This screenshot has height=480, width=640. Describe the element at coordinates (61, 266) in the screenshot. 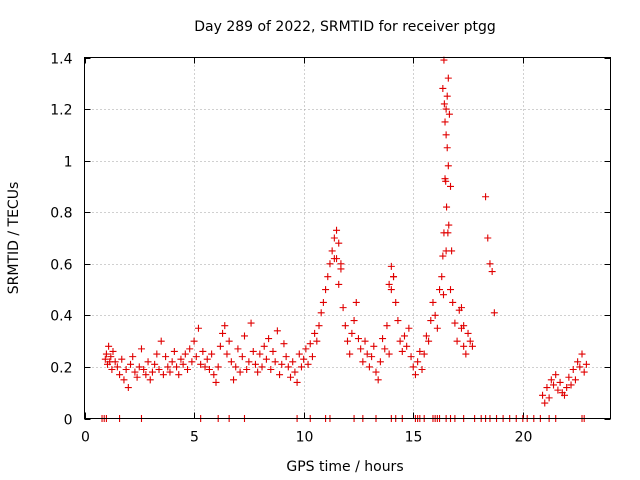

I see `y-tick-label: 0.6` at that location.